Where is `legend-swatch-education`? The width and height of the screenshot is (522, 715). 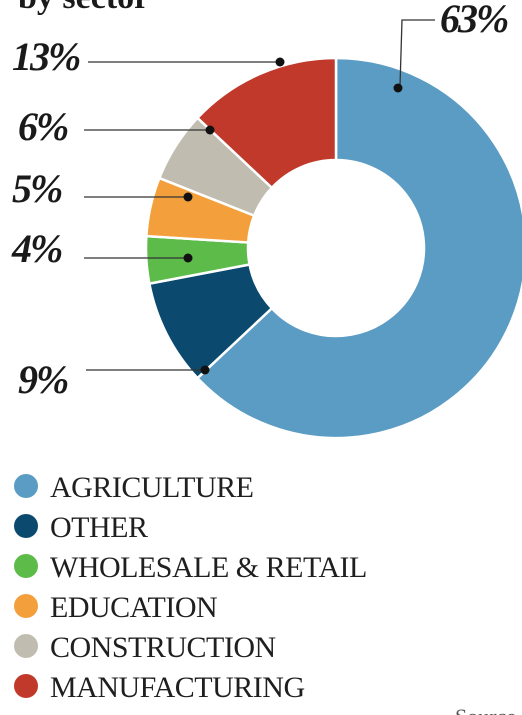
legend-swatch-education is located at coordinates (26, 606).